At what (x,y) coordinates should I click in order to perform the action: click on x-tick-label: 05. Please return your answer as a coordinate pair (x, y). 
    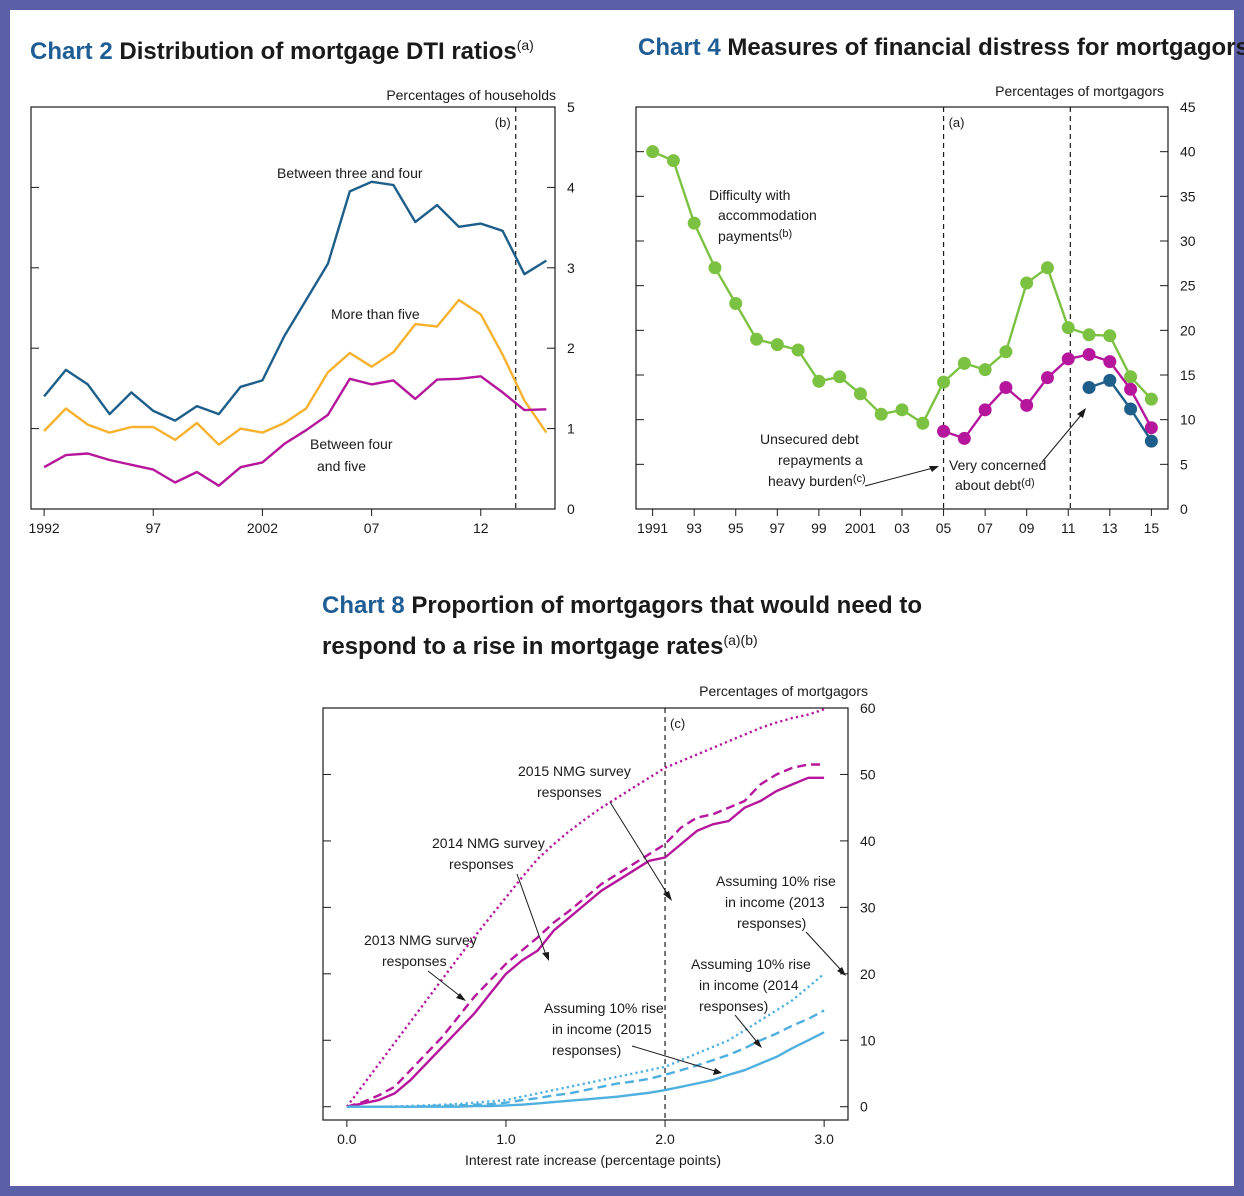
    Looking at the image, I should click on (944, 528).